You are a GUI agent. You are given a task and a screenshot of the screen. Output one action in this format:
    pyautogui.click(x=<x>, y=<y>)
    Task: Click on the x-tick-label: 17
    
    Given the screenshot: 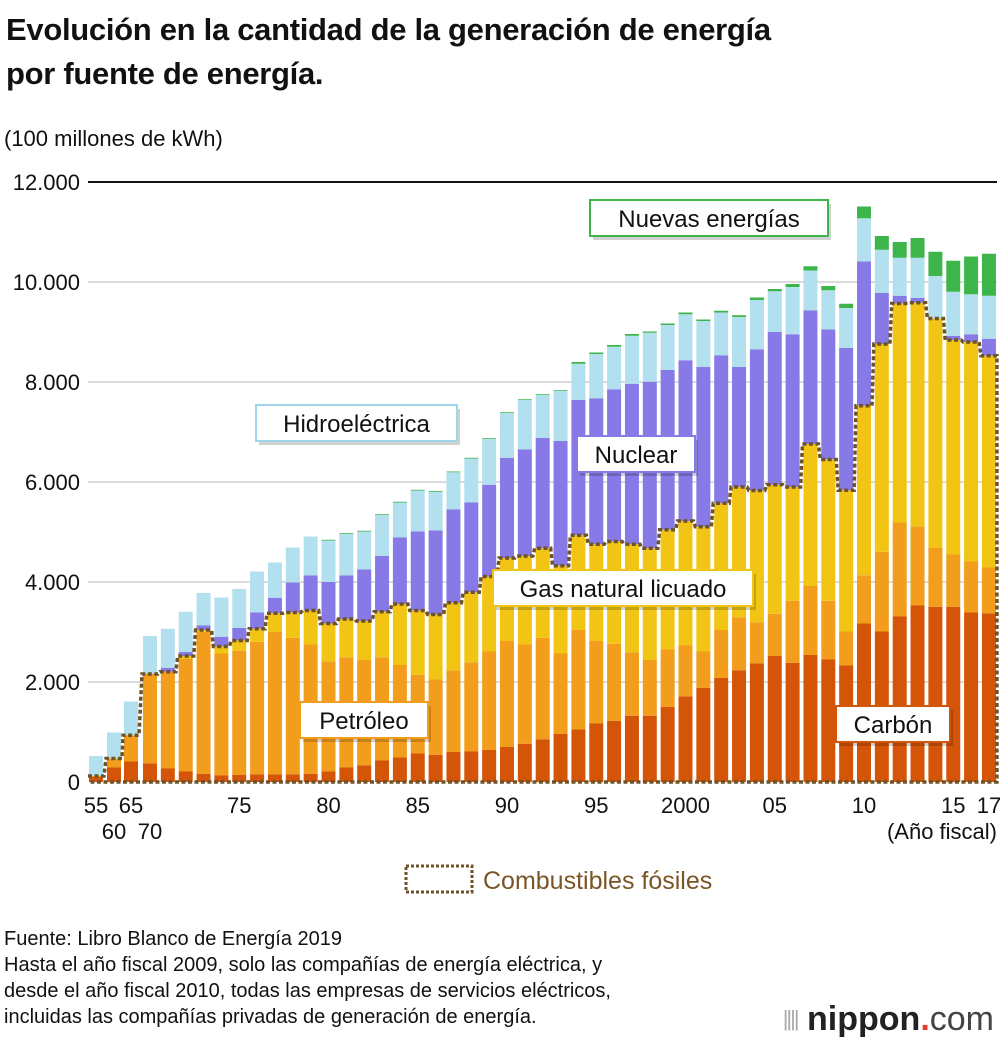 What is the action you would take?
    pyautogui.click(x=988, y=805)
    